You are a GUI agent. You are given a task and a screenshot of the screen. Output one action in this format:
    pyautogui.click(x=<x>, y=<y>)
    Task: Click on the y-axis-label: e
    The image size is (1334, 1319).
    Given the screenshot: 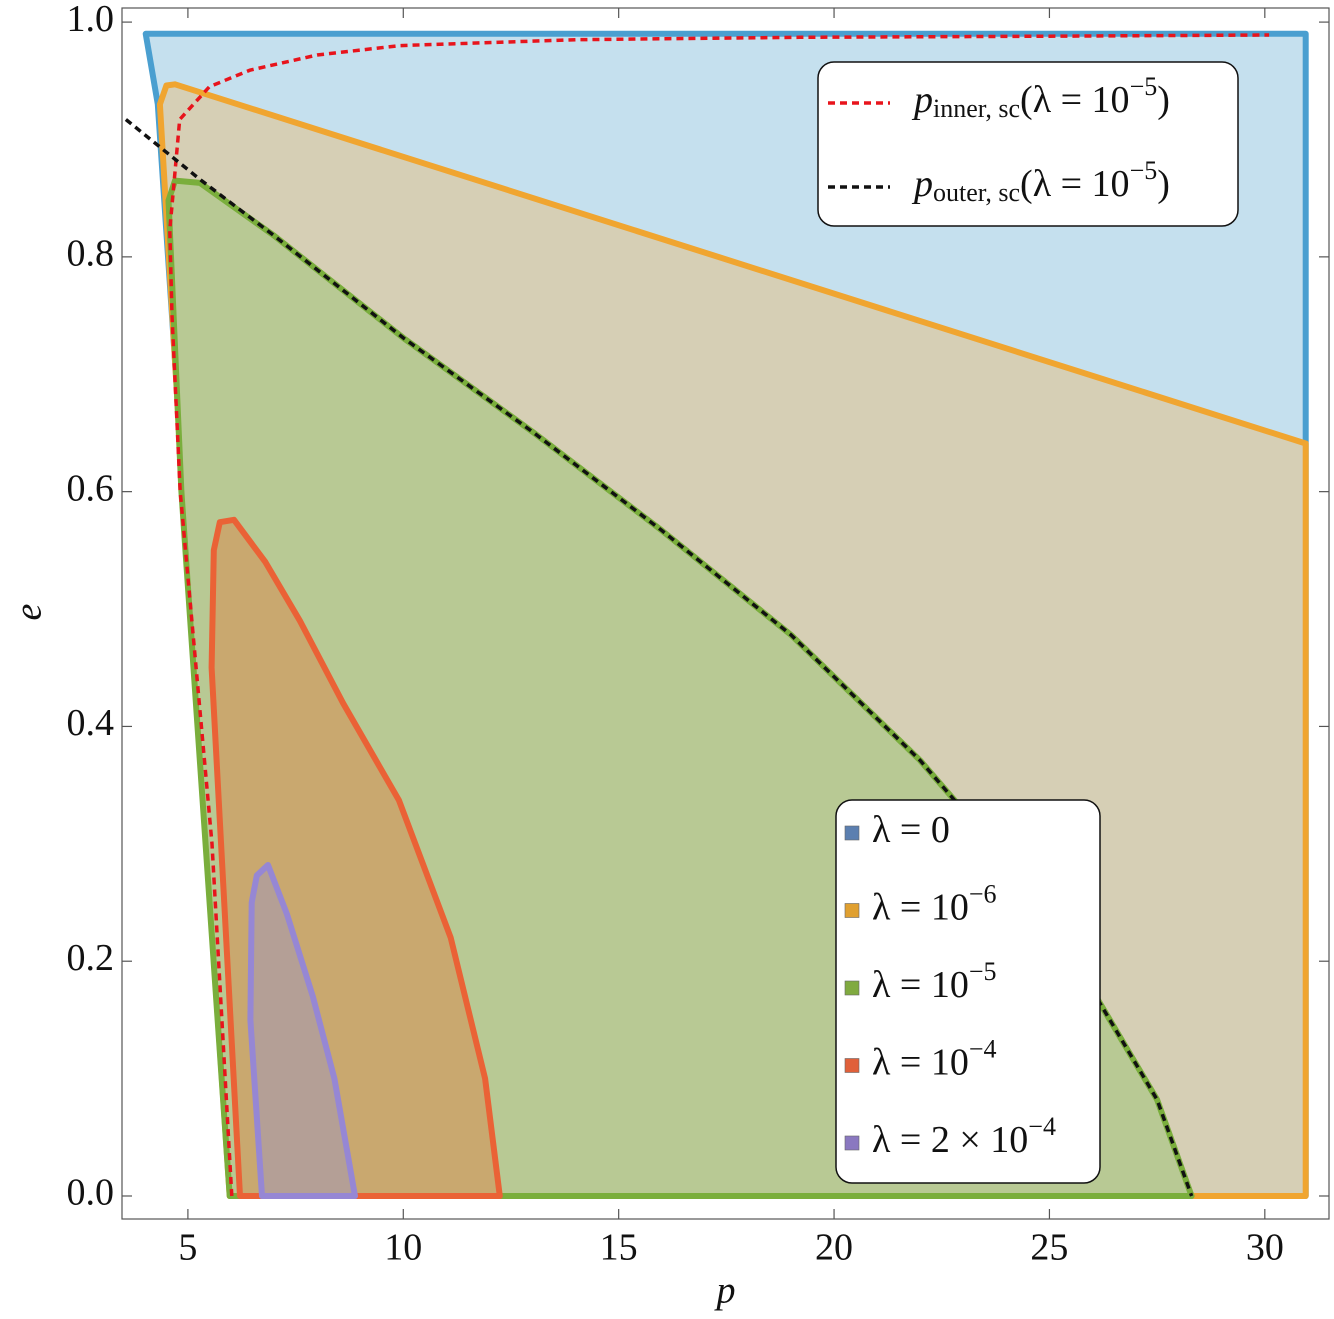 What is the action you would take?
    pyautogui.click(x=29, y=611)
    